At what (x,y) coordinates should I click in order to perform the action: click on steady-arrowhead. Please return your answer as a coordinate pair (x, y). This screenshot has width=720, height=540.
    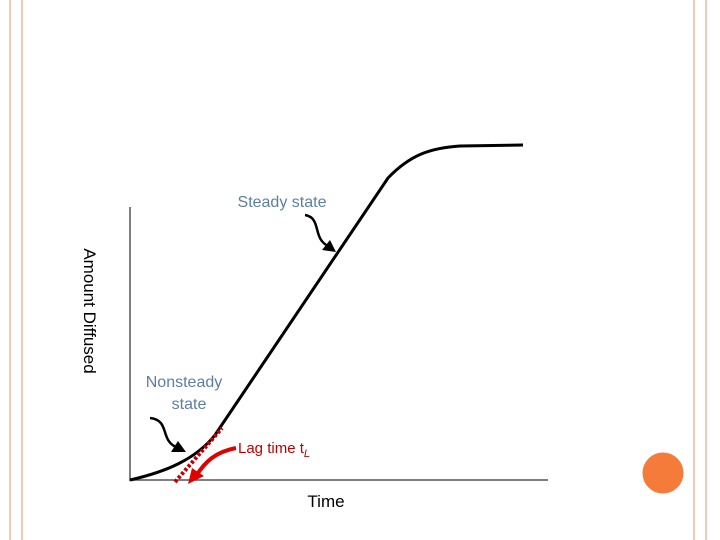
    Looking at the image, I should click on (329, 246).